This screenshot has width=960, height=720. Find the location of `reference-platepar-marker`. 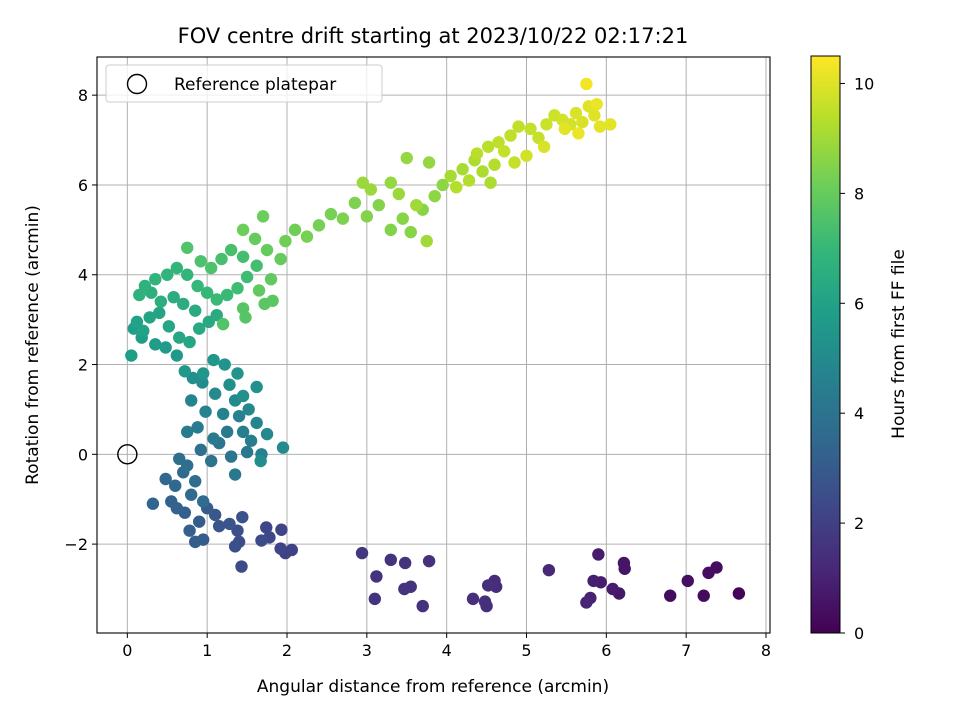

reference-platepar-marker is located at coordinates (127, 454).